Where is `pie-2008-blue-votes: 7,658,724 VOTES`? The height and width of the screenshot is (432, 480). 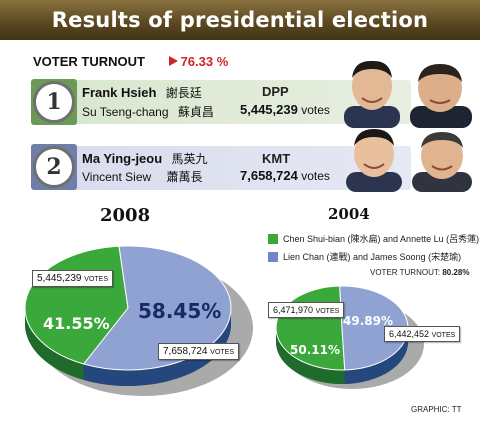
pie-2008-blue-votes: 7,658,724 VOTES is located at coordinates (199, 351).